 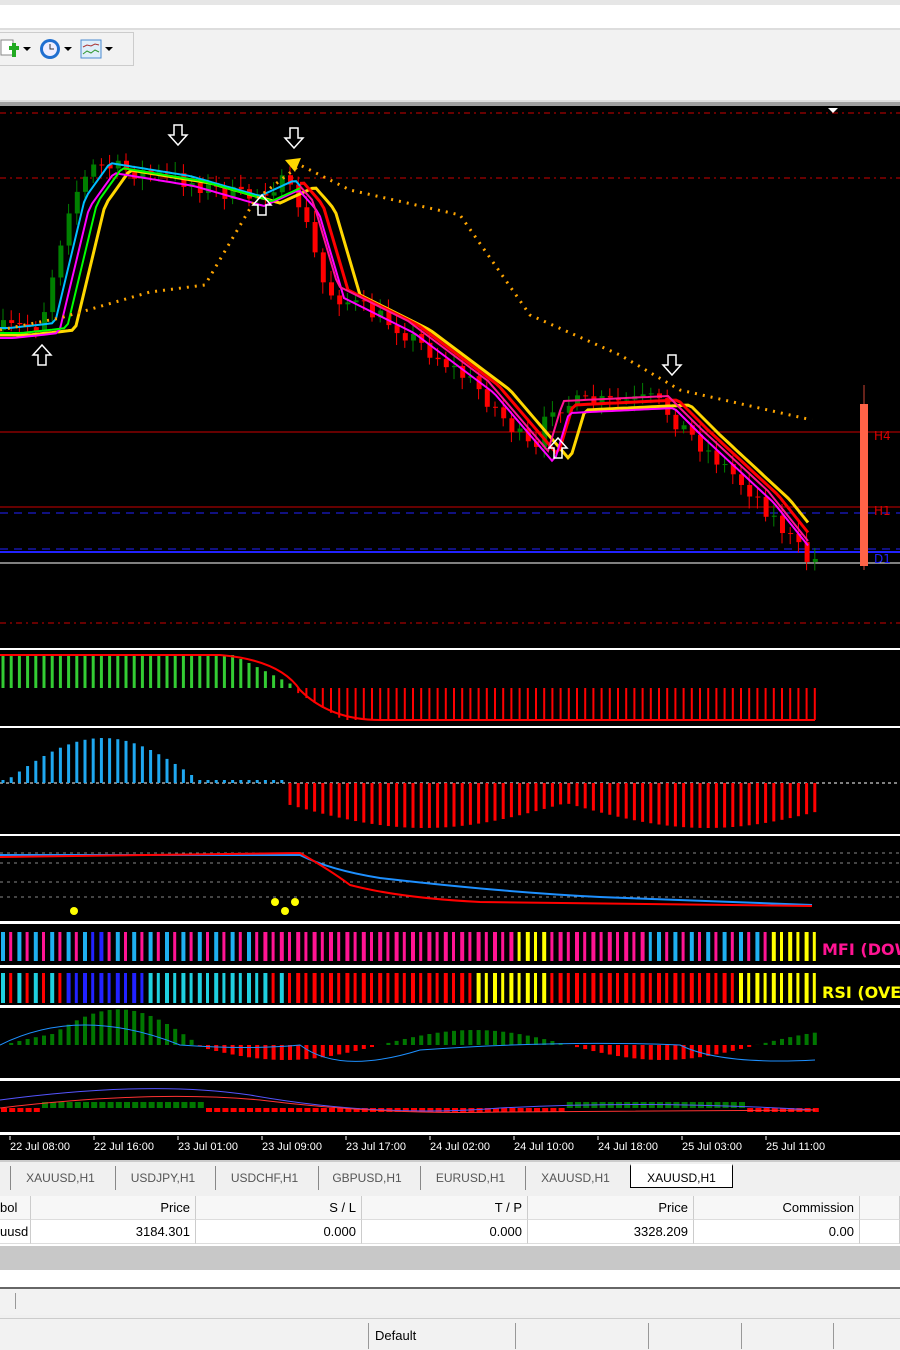 What do you see at coordinates (470, 1178) in the screenshot?
I see `tab-eurusd-h1: EURUSD,H1` at bounding box center [470, 1178].